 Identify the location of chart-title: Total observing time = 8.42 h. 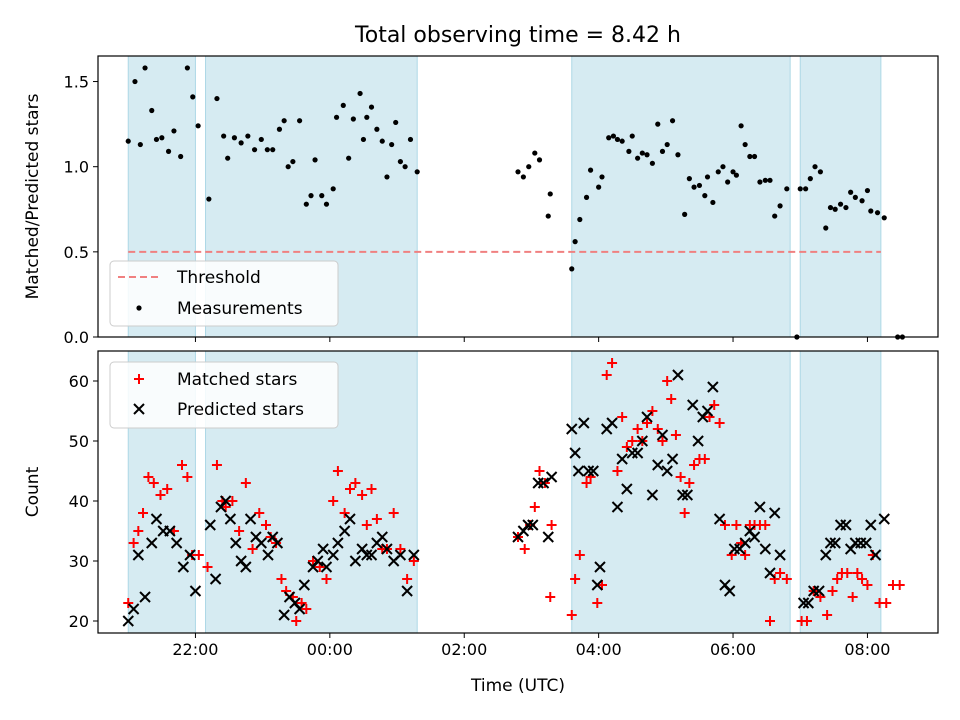
(517, 35).